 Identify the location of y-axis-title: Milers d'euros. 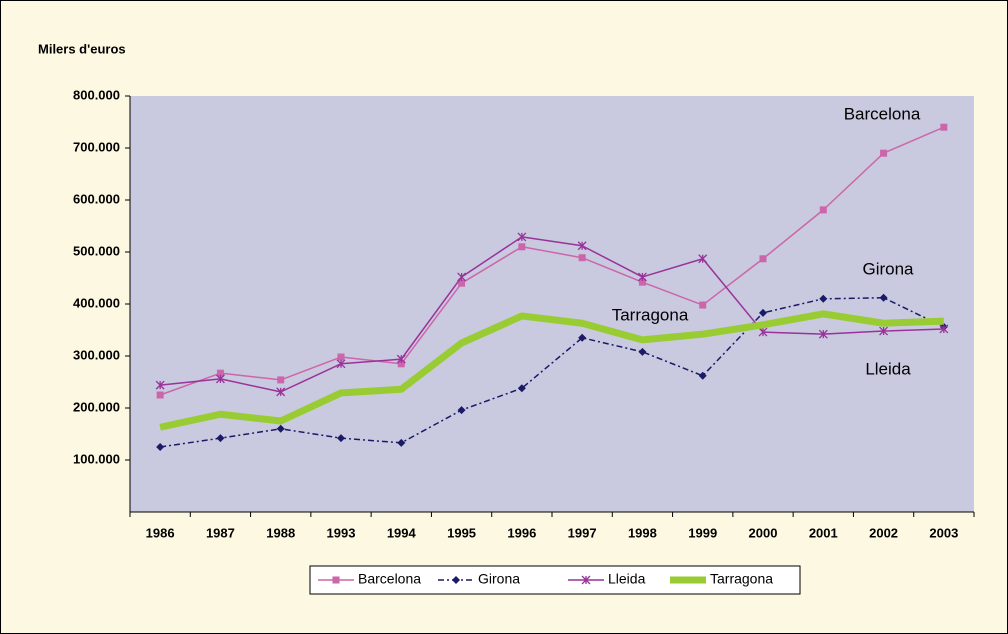
(82, 48).